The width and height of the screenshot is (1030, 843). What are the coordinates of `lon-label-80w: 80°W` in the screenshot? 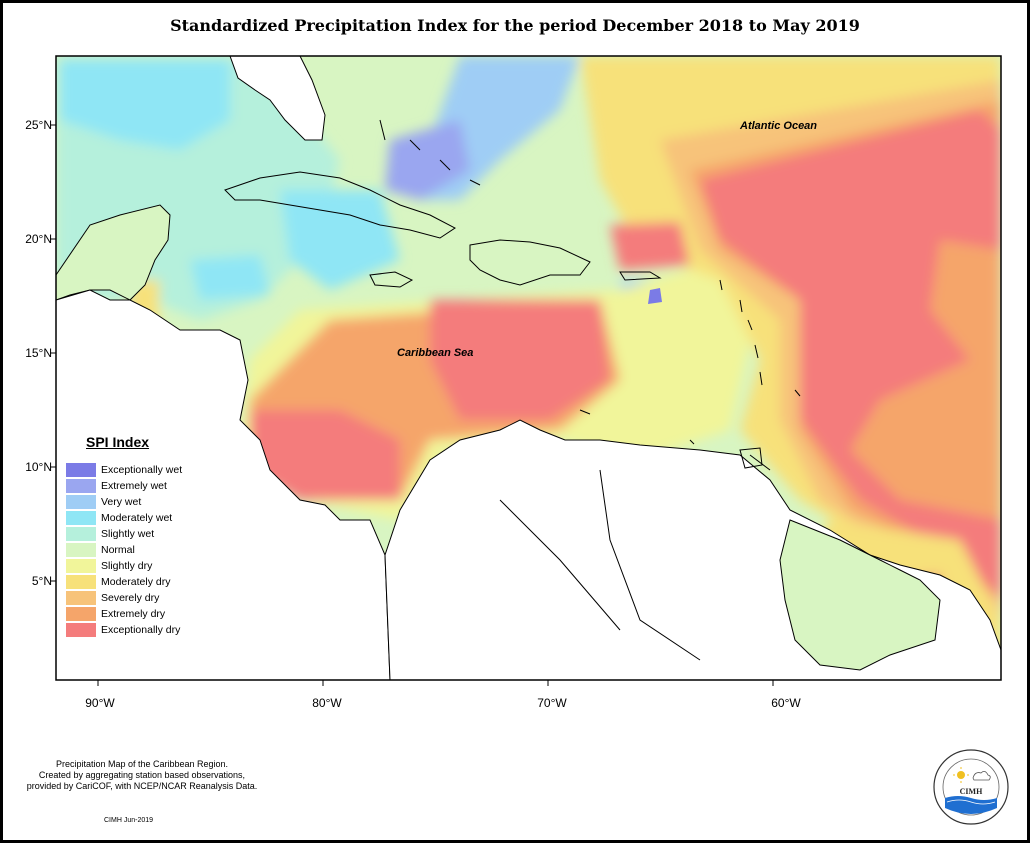 It's located at (327, 703).